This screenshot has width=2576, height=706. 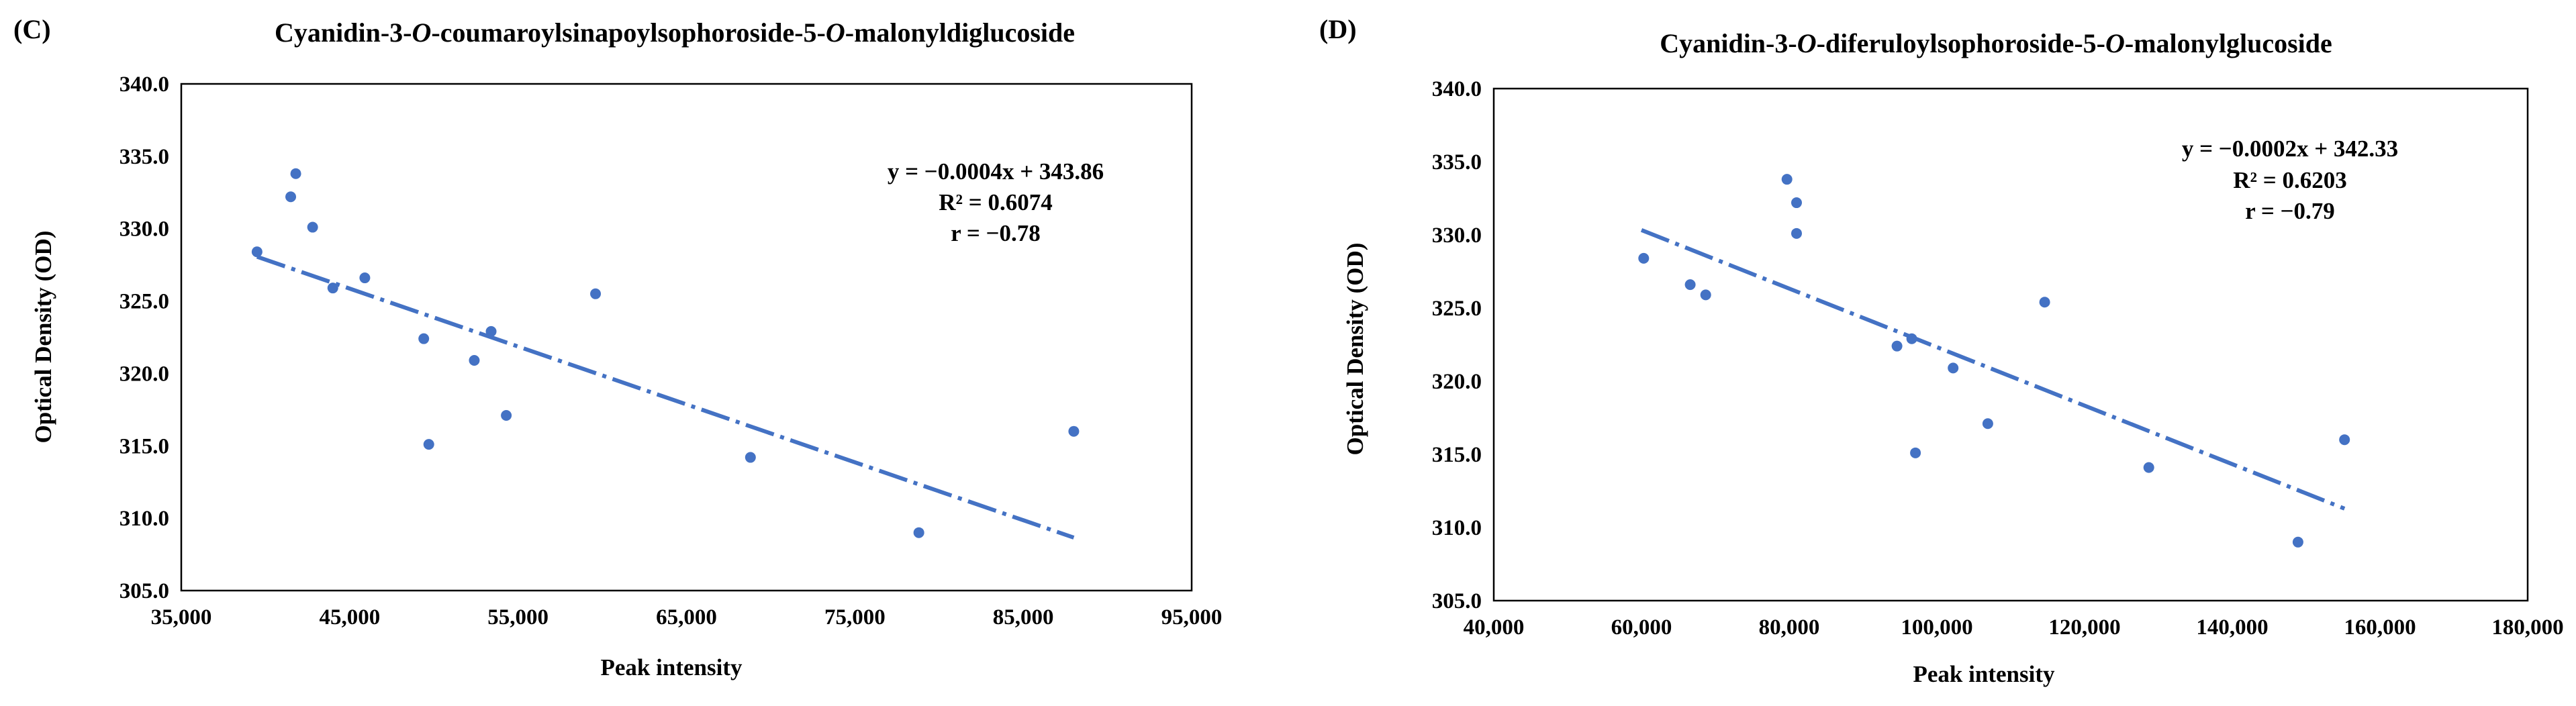 I want to click on title-d-part-2: O, so click(x=1807, y=43).